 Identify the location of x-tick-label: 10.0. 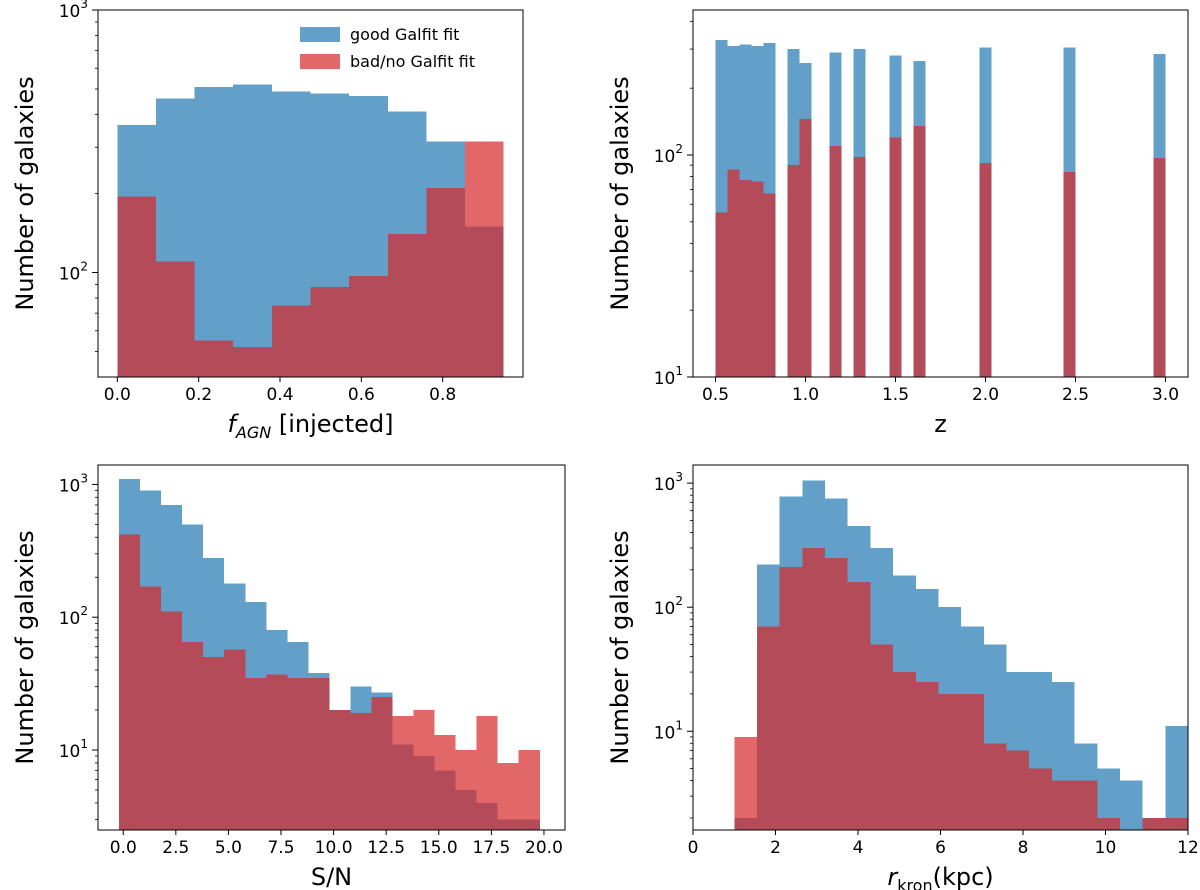
(334, 848).